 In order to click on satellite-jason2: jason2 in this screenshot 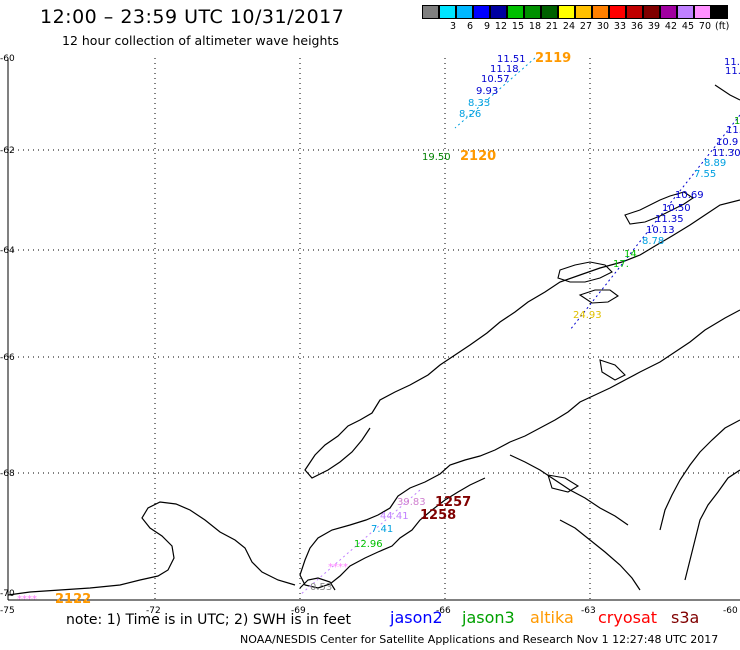, I will do `click(416, 617)`.